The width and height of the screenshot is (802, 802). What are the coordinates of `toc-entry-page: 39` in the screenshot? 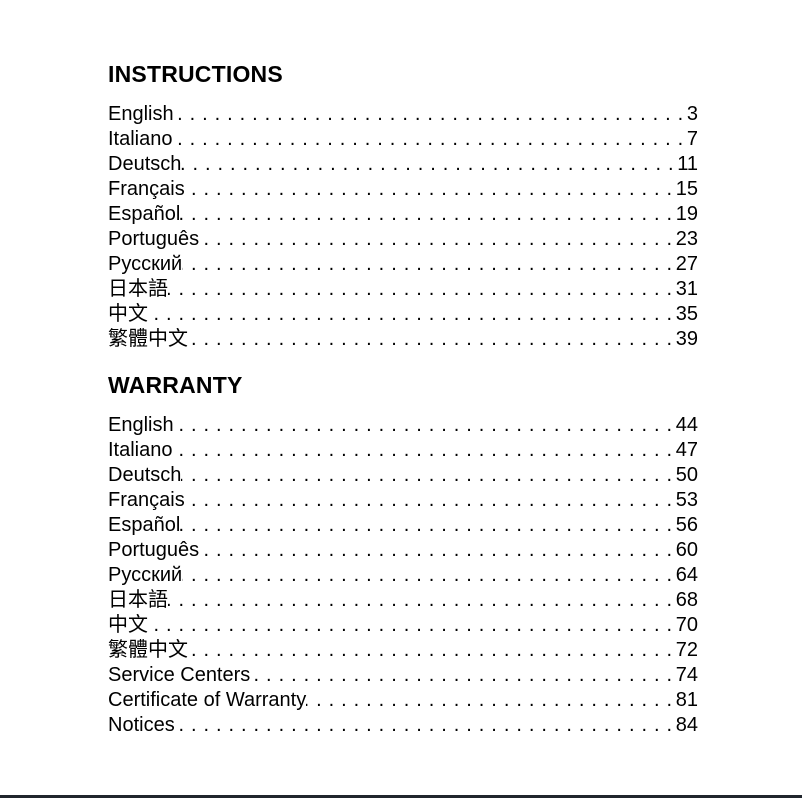 It's located at (686, 339).